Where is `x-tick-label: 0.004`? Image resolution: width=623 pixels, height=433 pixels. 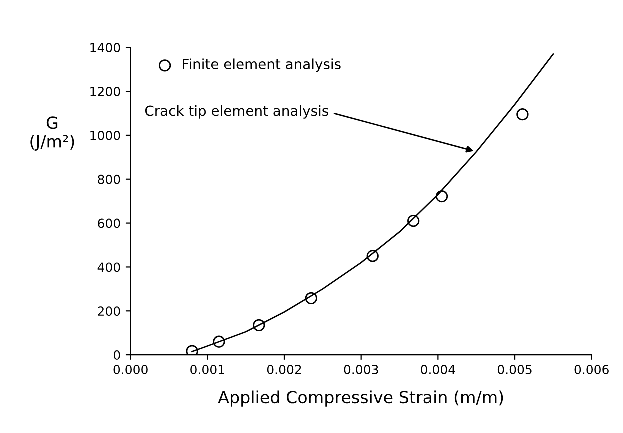 x-tick-label: 0.004 is located at coordinates (438, 369).